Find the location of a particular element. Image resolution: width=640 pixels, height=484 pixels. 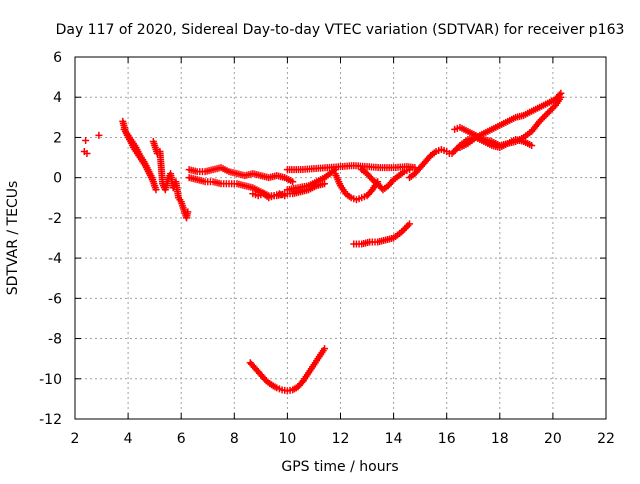

y-axis-label: SDTVAR / TECUs is located at coordinates (13, 238).